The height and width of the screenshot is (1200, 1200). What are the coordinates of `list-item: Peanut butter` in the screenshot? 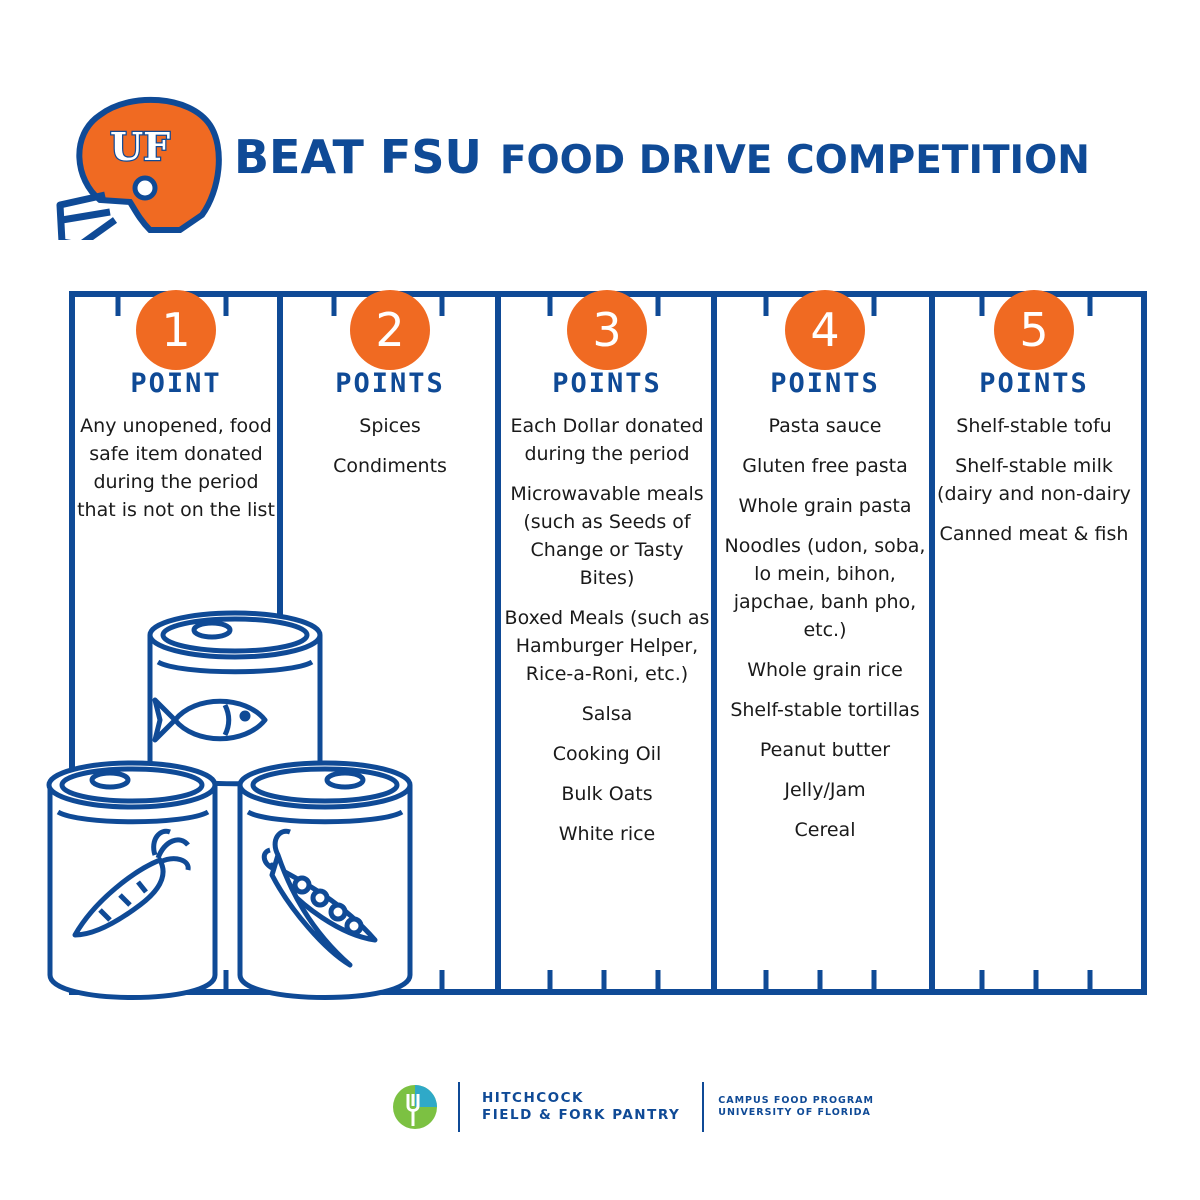 It's located at (825, 750).